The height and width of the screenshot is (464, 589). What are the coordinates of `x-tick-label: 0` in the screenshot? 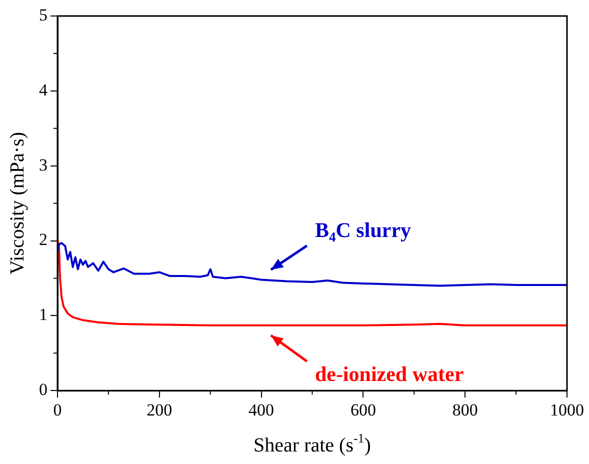 It's located at (57, 410).